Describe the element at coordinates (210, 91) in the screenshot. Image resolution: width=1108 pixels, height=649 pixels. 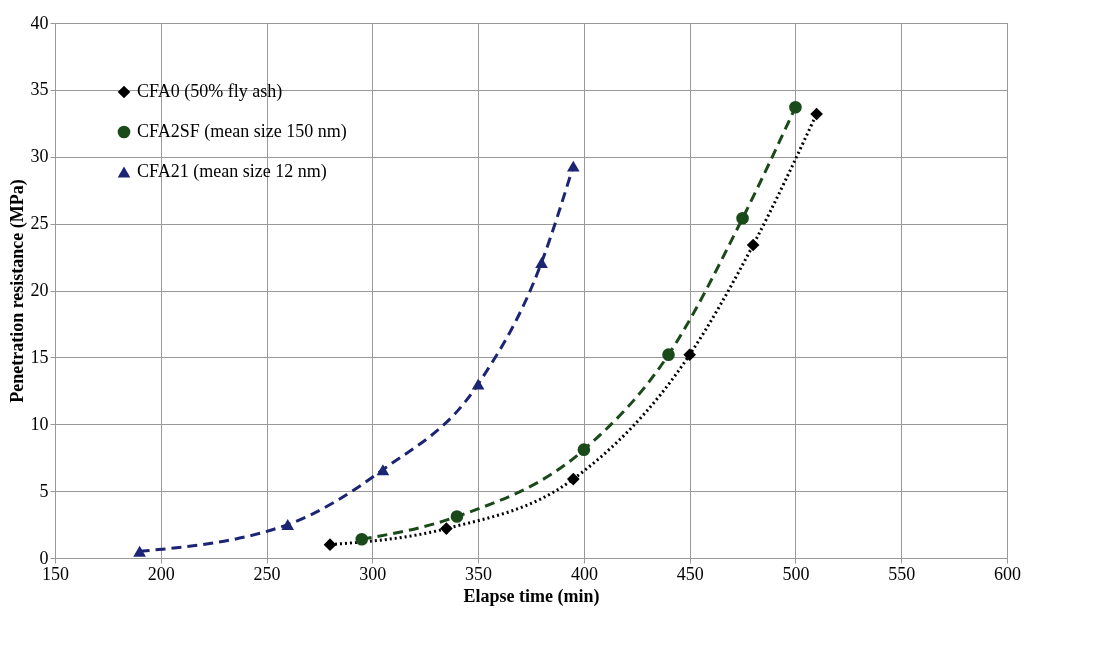
I see `legend-label: CFA0 (50% fly ash)` at that location.